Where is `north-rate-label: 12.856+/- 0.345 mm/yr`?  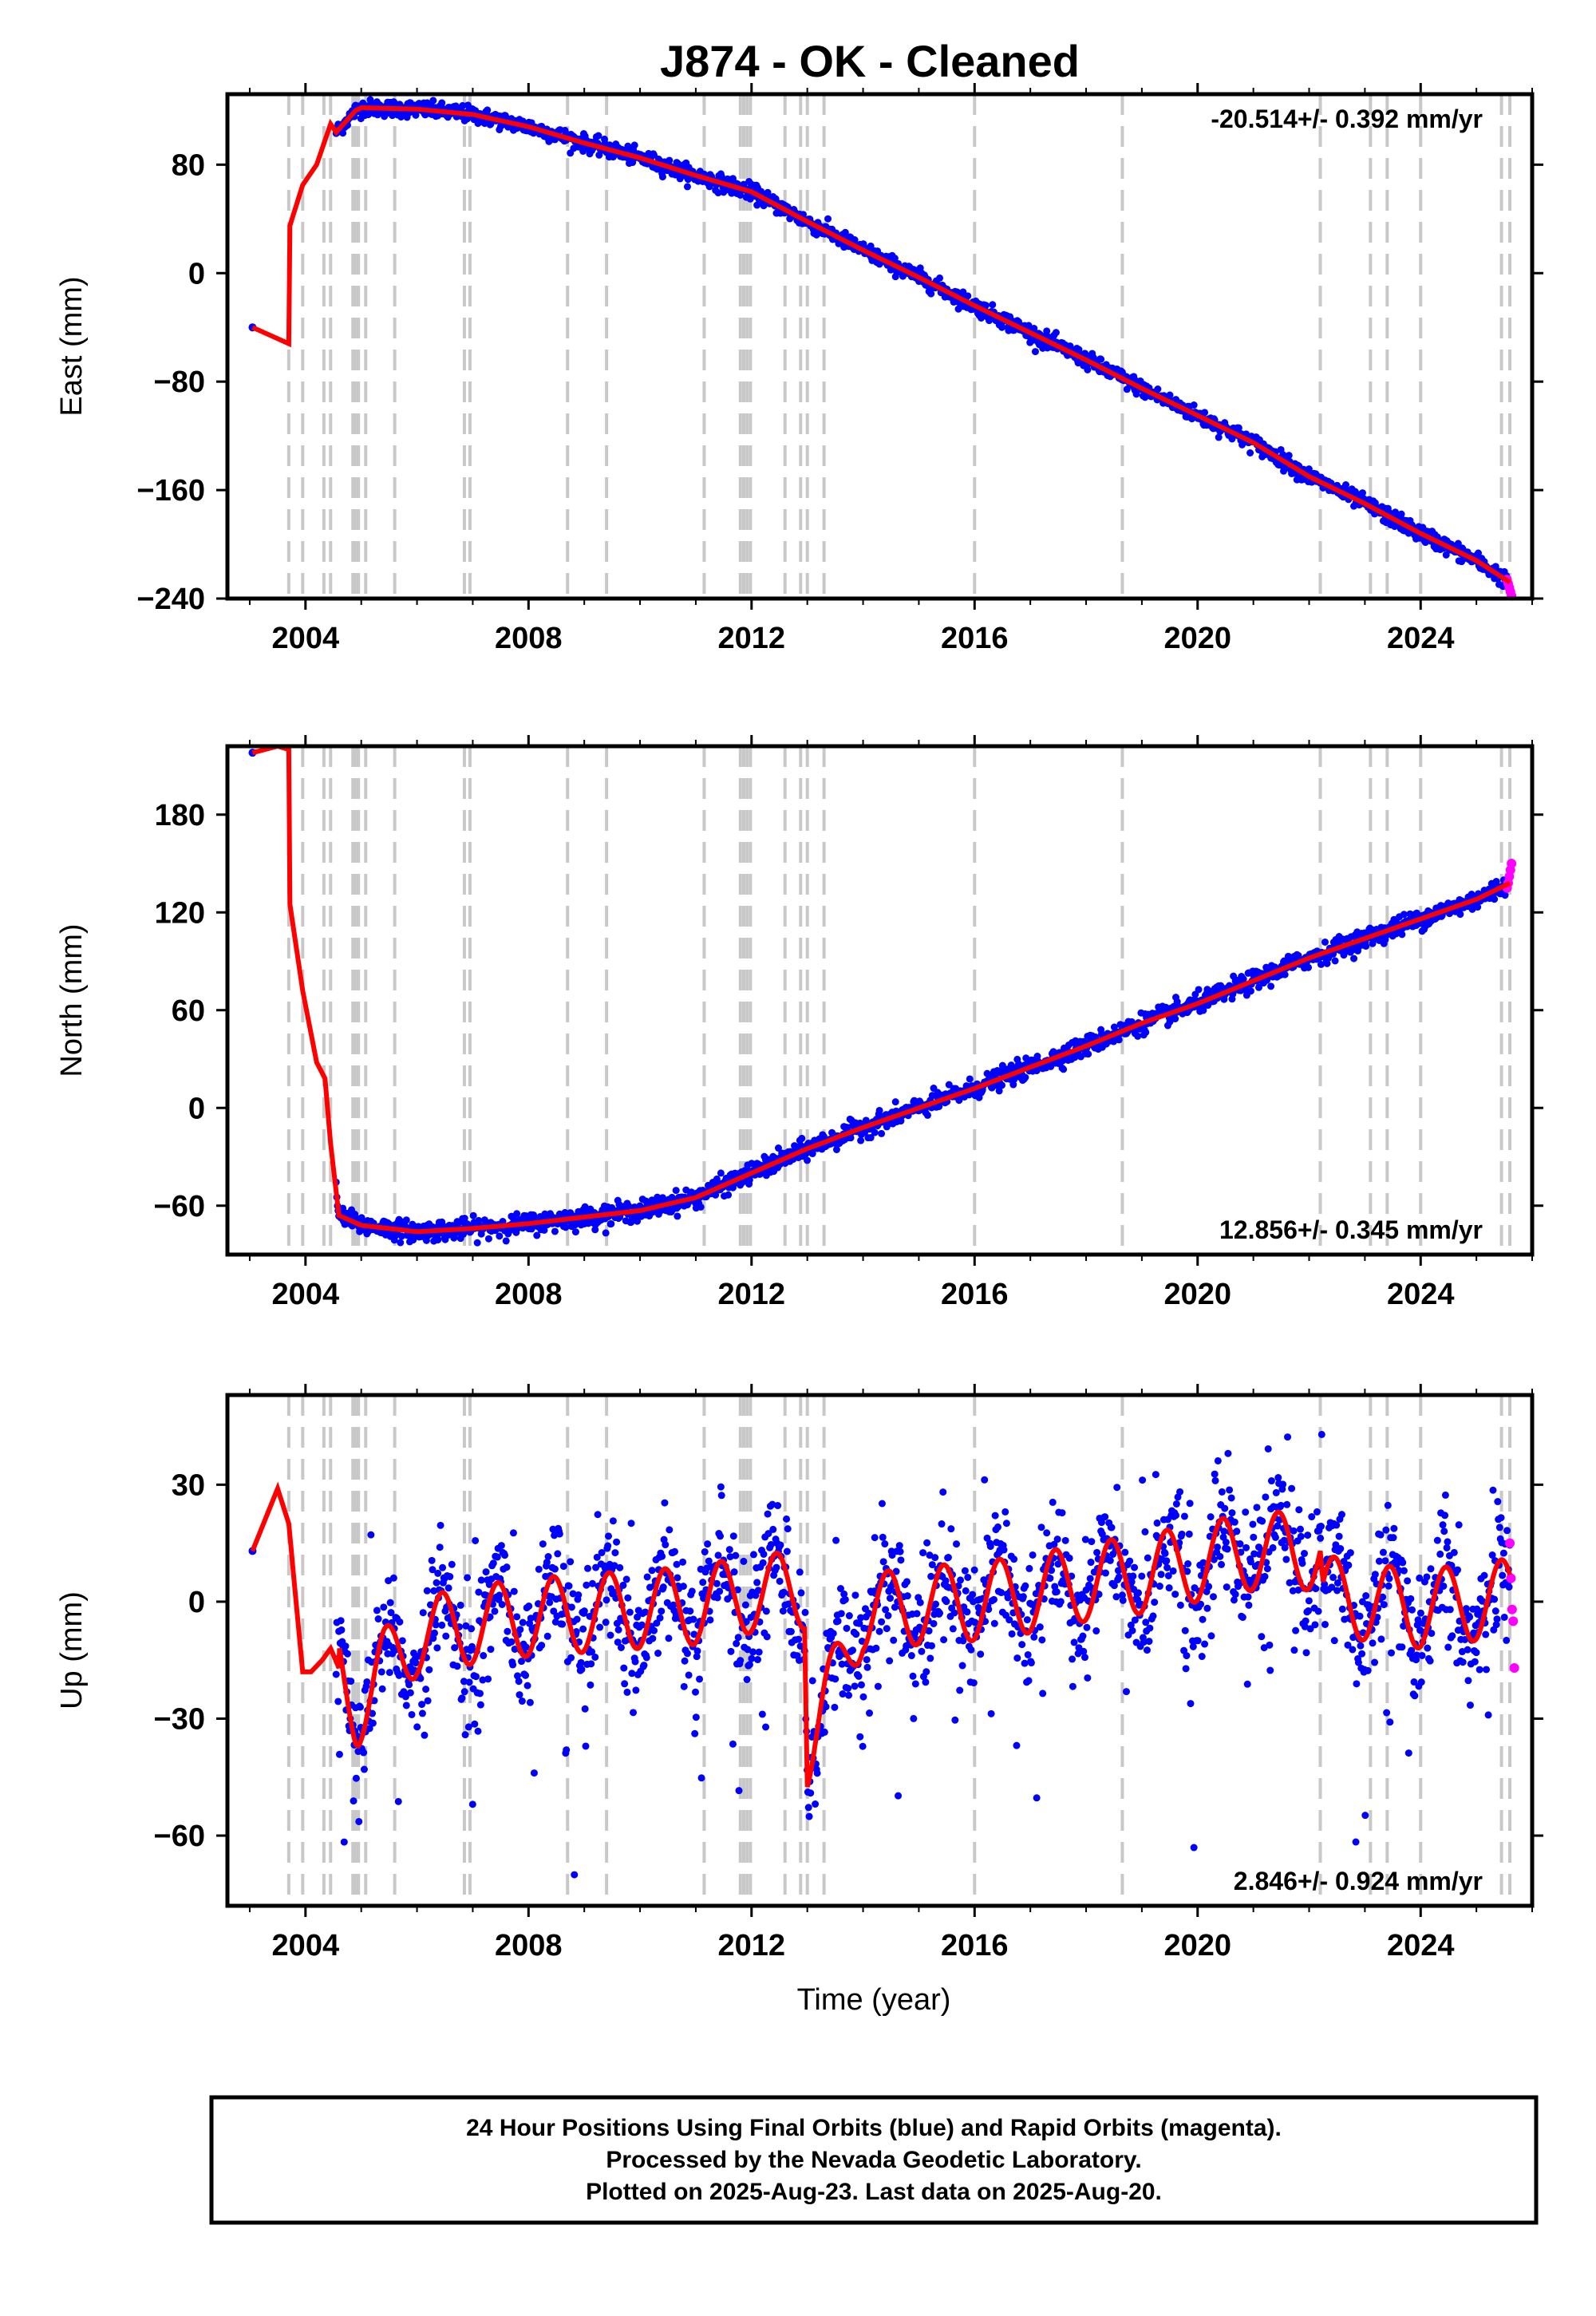 north-rate-label: 12.856+/- 0.345 mm/yr is located at coordinates (1351, 1229).